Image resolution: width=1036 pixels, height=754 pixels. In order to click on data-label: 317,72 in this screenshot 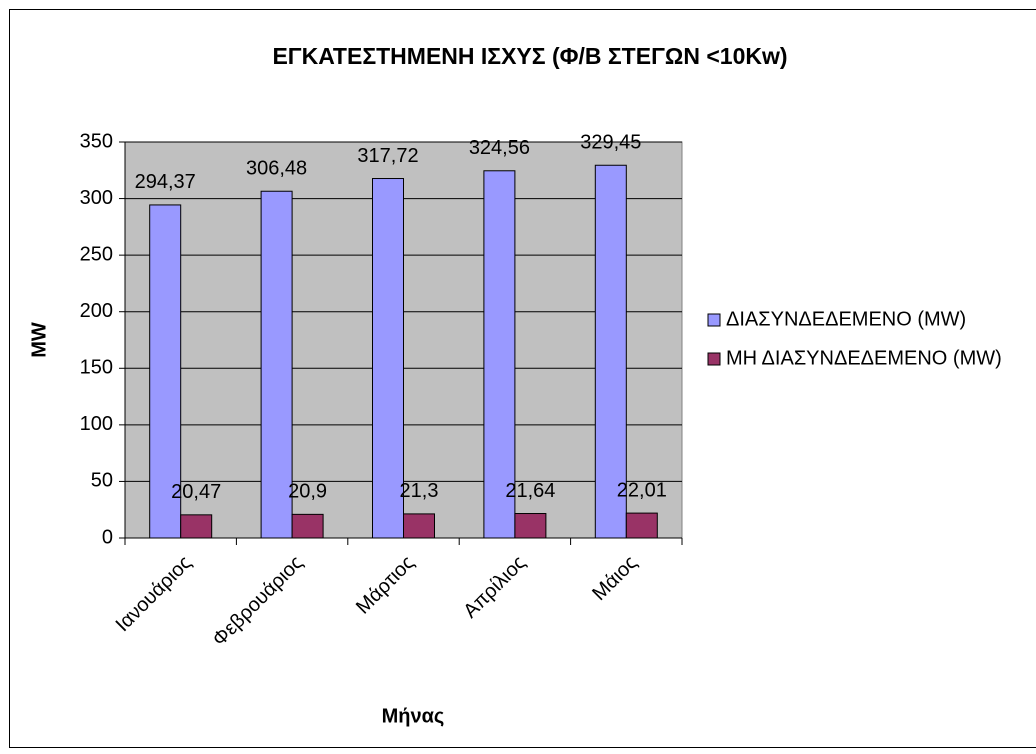, I will do `click(387, 156)`.